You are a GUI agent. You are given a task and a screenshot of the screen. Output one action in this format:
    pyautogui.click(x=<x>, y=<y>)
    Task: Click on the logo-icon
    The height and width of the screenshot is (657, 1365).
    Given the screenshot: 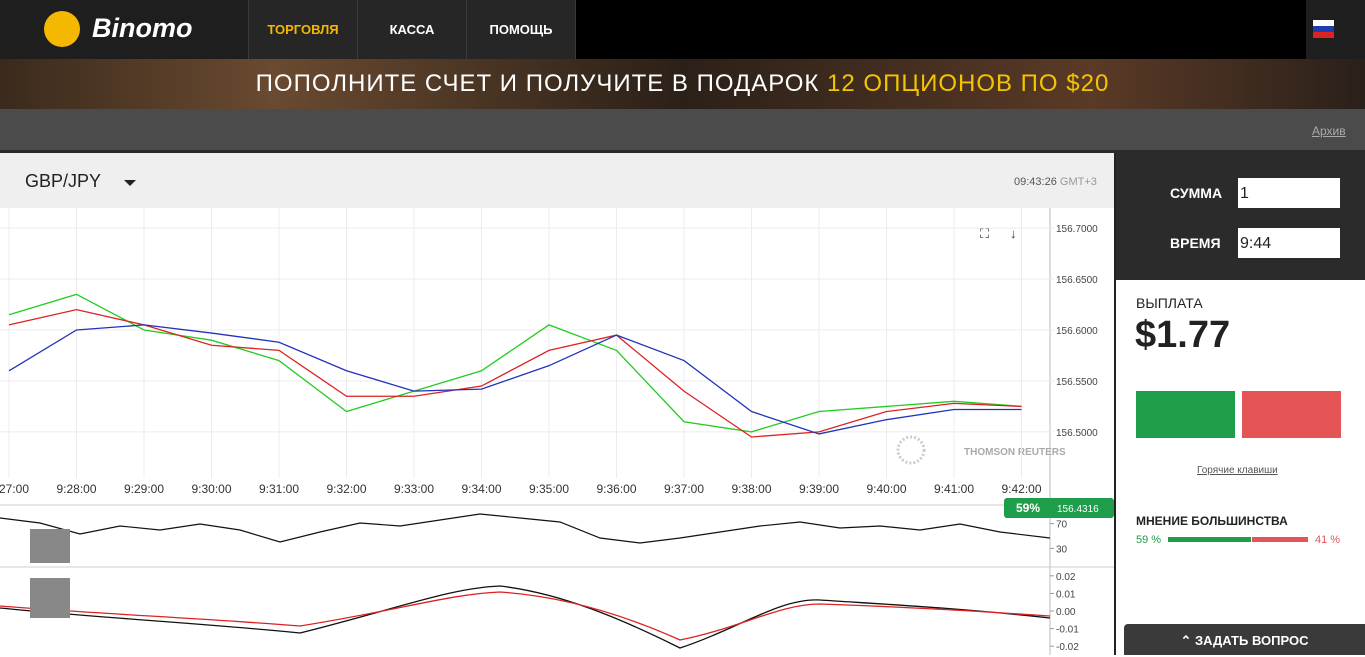 What is the action you would take?
    pyautogui.click(x=62, y=29)
    